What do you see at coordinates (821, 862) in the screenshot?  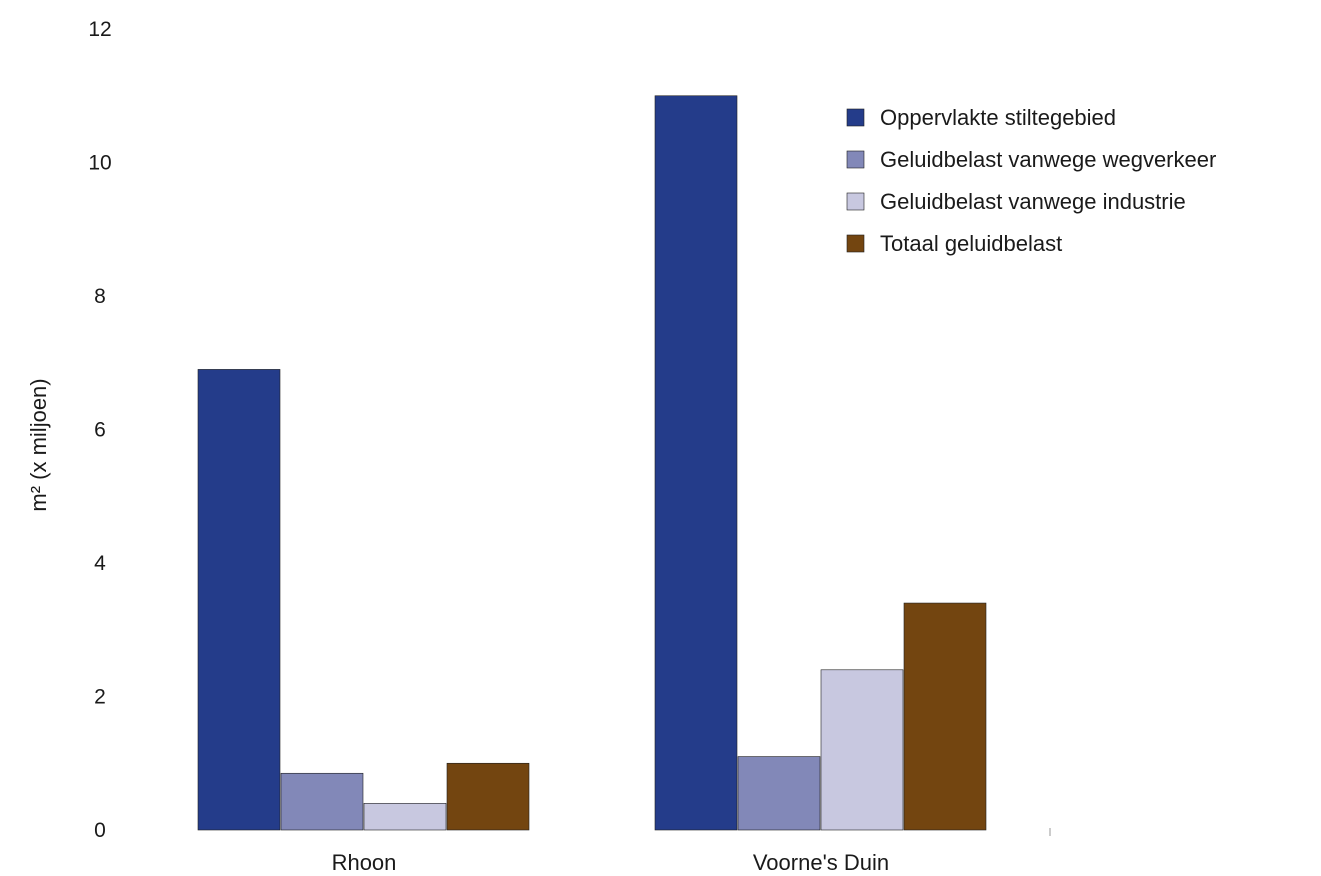 I see `x-category-label: Voorne's Duin` at bounding box center [821, 862].